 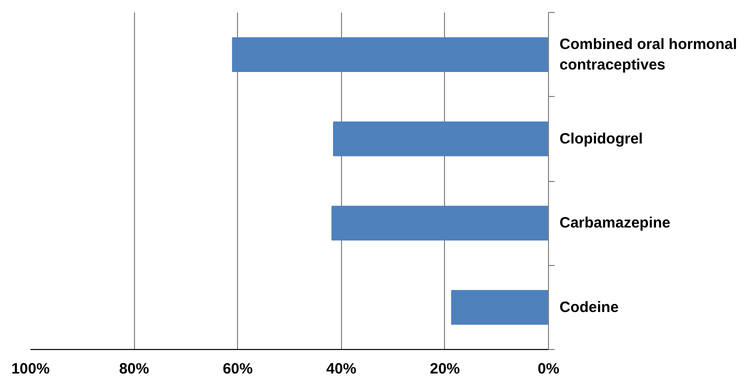 I want to click on x-tick-label: 0%, so click(x=549, y=369).